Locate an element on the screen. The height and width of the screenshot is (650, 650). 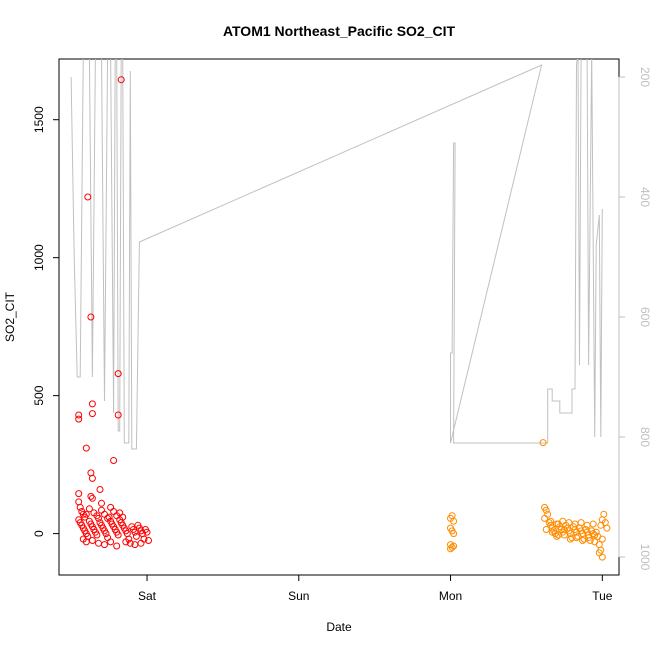
y2-axis: 200 400 600 800 1000 is located at coordinates (634, 319).